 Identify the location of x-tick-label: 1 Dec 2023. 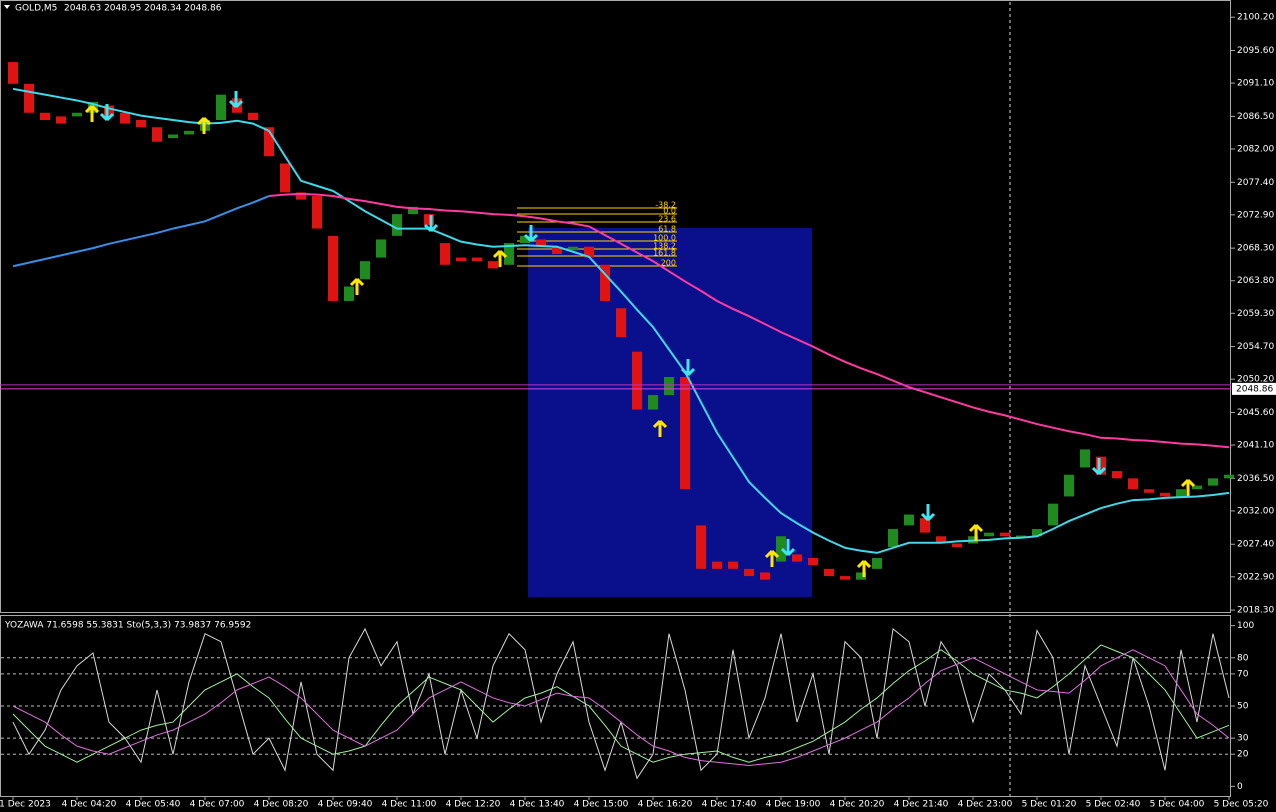
(25, 805).